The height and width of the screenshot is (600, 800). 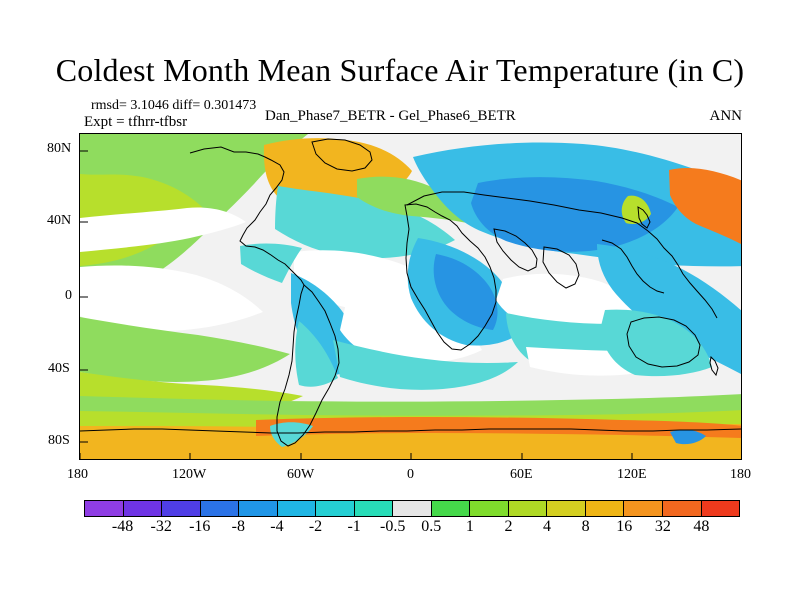 I want to click on comparison-info: Dan_Phase7_BETR - Gel_Phase6_BETR, so click(x=390, y=116).